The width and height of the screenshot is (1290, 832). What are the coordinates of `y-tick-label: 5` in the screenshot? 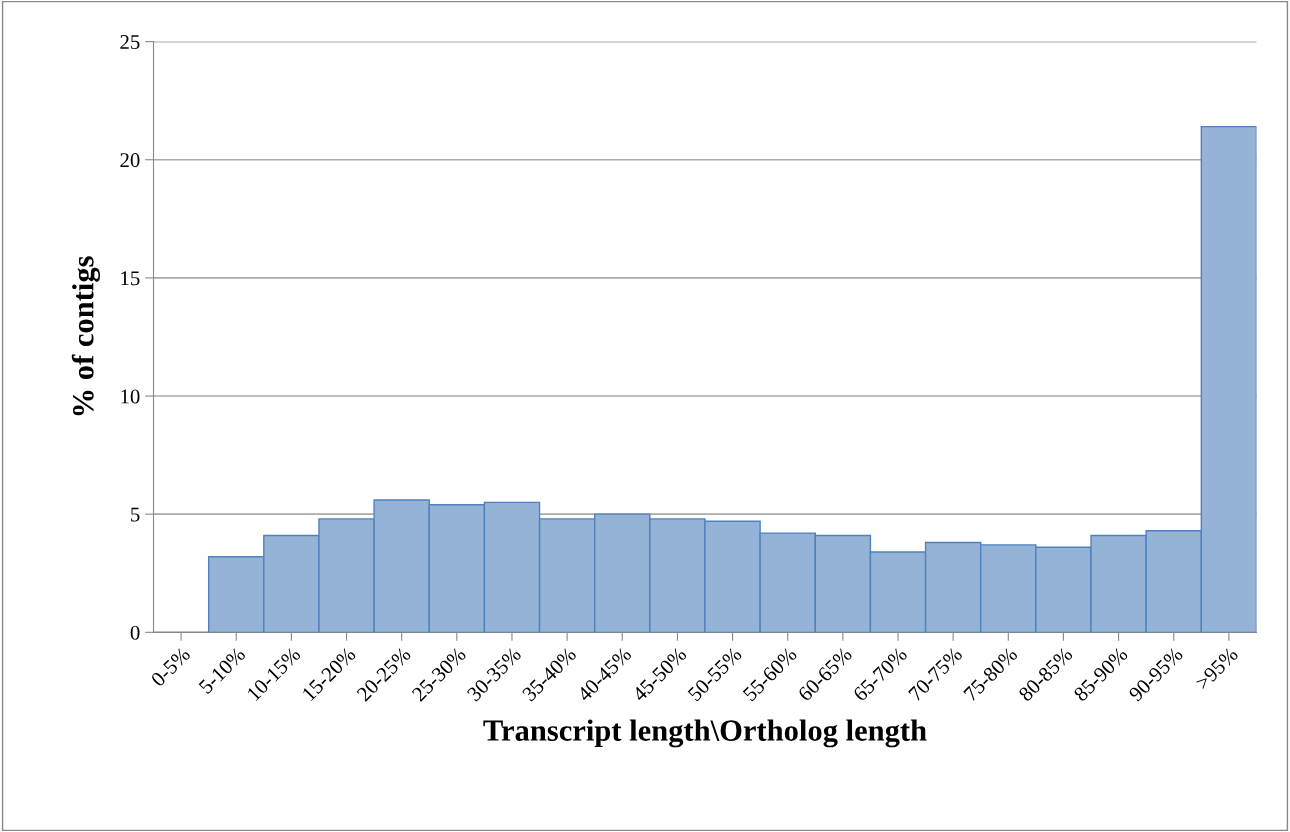 It's located at (135, 514).